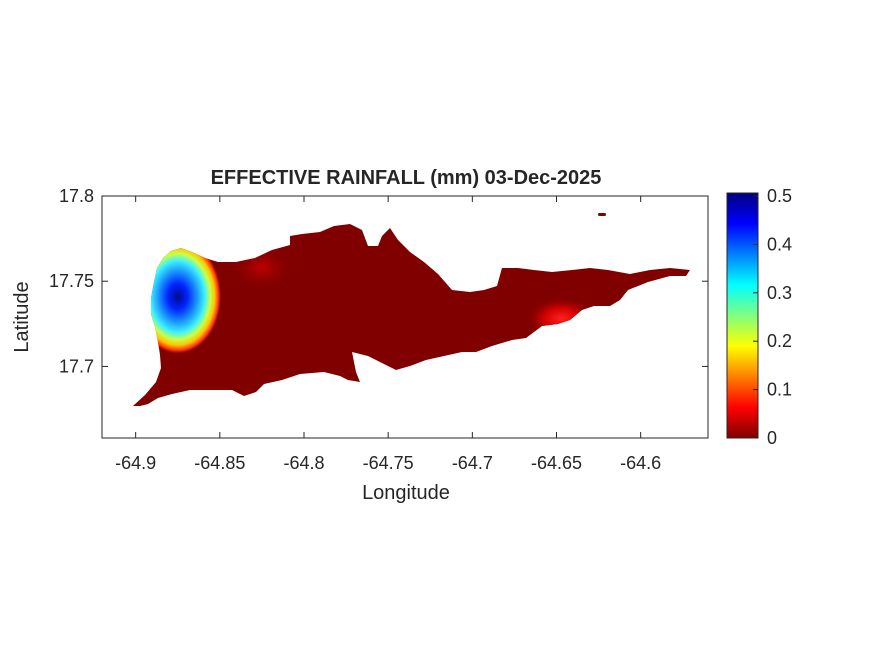  What do you see at coordinates (779, 390) in the screenshot?
I see `colorbar-tick-label: 0.1` at bounding box center [779, 390].